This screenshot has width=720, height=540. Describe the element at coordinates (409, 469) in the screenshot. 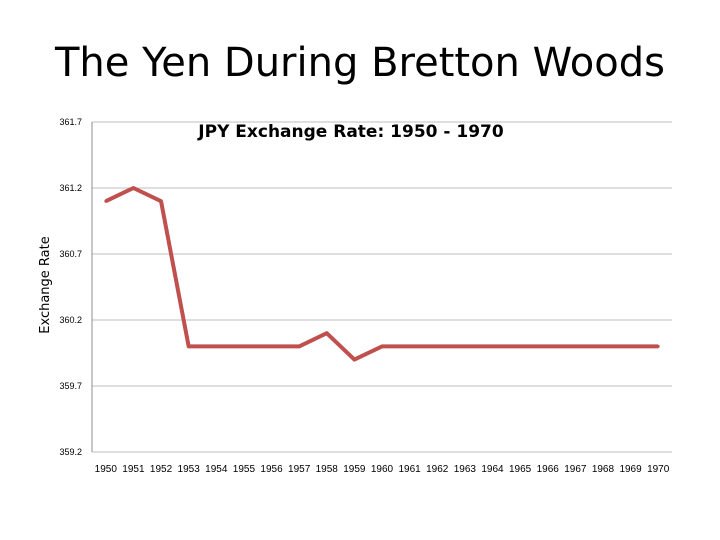

I see `x-tick-label: 1961` at that location.